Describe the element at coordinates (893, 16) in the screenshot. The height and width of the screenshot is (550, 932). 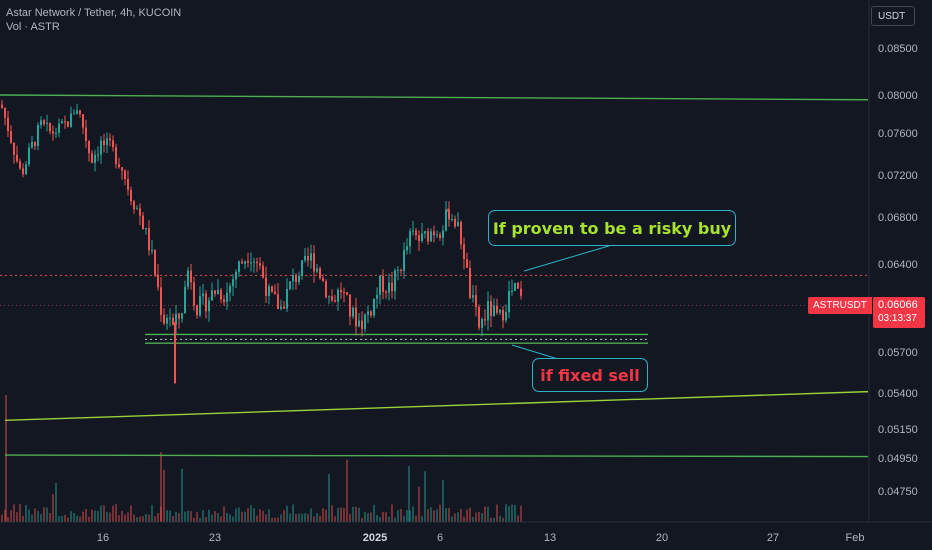
I see `currency-button: USDT` at that location.